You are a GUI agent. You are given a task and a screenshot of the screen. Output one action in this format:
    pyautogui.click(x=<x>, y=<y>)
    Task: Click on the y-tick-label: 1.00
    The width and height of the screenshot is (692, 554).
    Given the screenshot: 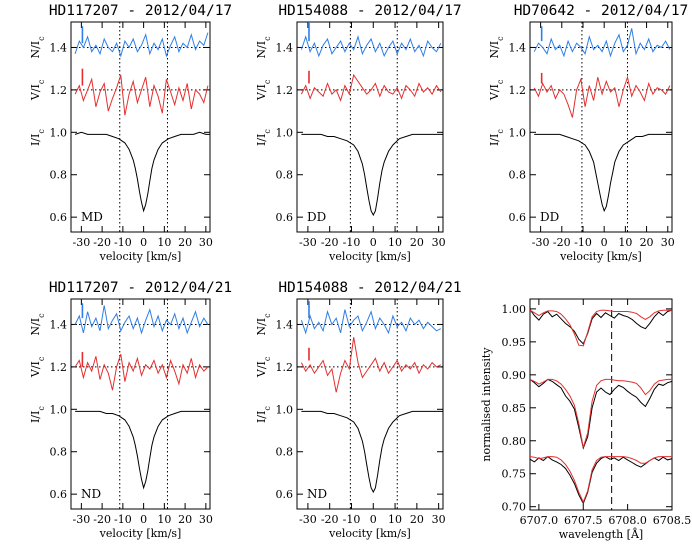 What is the action you would take?
    pyautogui.click(x=514, y=309)
    